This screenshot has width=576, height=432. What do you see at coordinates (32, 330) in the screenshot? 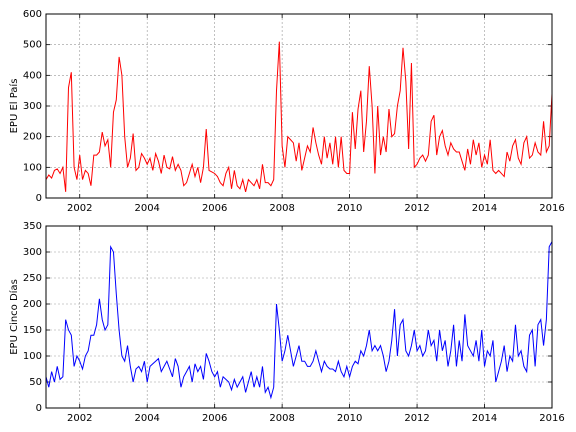
I see `y-tick-label: 150` at bounding box center [32, 330].